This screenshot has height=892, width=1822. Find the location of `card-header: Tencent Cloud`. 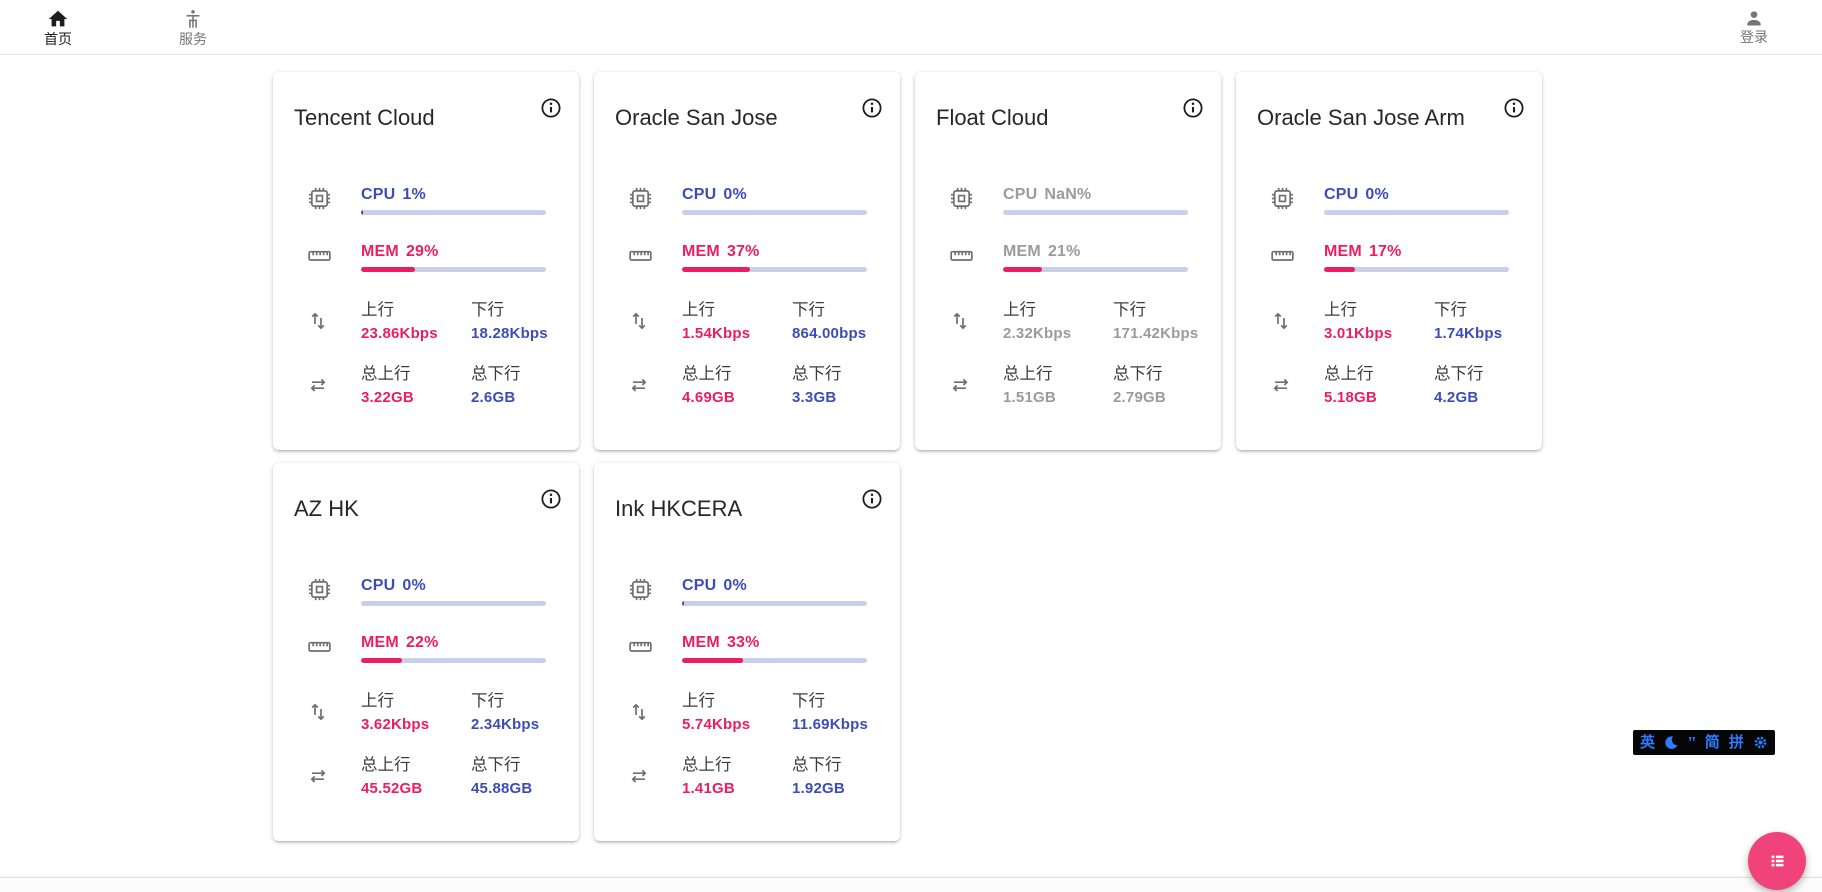

card-header: Tencent Cloud is located at coordinates (426, 115).